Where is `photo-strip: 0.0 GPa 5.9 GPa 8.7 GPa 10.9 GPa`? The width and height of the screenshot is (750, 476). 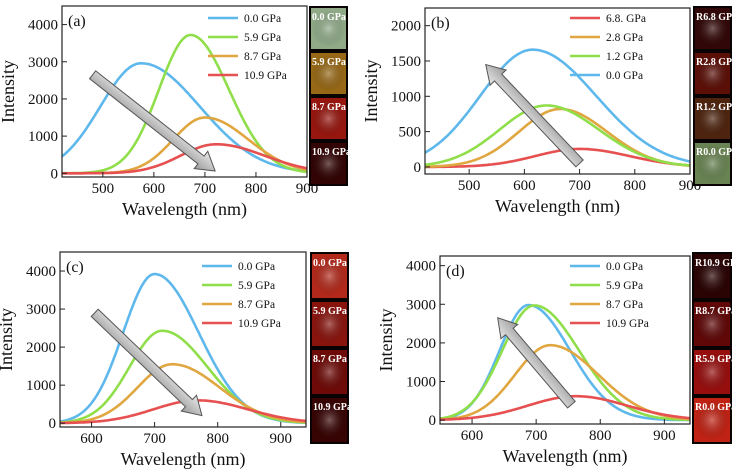 photo-strip: 0.0 GPa 5.9 GPa 8.7 GPa 10.9 GPa is located at coordinates (331, 348).